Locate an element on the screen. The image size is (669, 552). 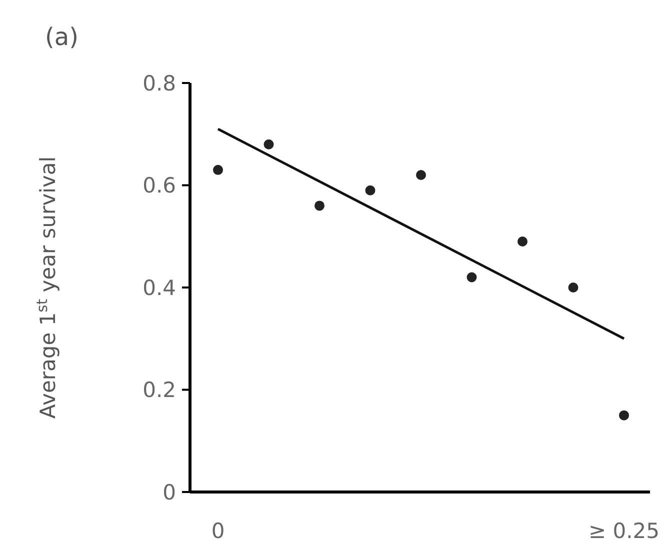
x-tick-label: ≥ 0.25 is located at coordinates (624, 531).